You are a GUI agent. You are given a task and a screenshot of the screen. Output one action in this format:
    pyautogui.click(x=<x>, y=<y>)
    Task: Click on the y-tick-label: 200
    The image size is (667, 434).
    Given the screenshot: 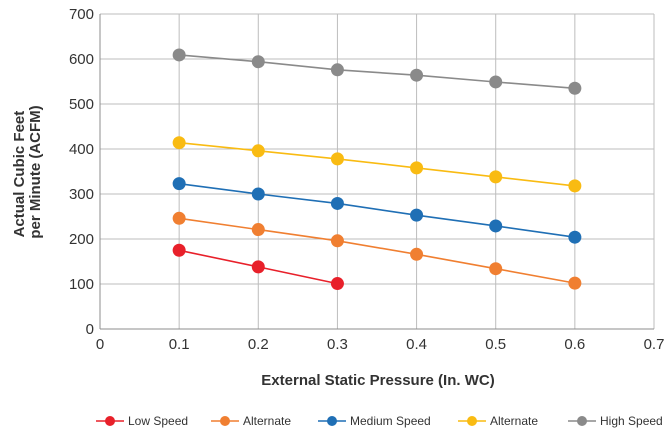 What is the action you would take?
    pyautogui.click(x=81, y=239)
    